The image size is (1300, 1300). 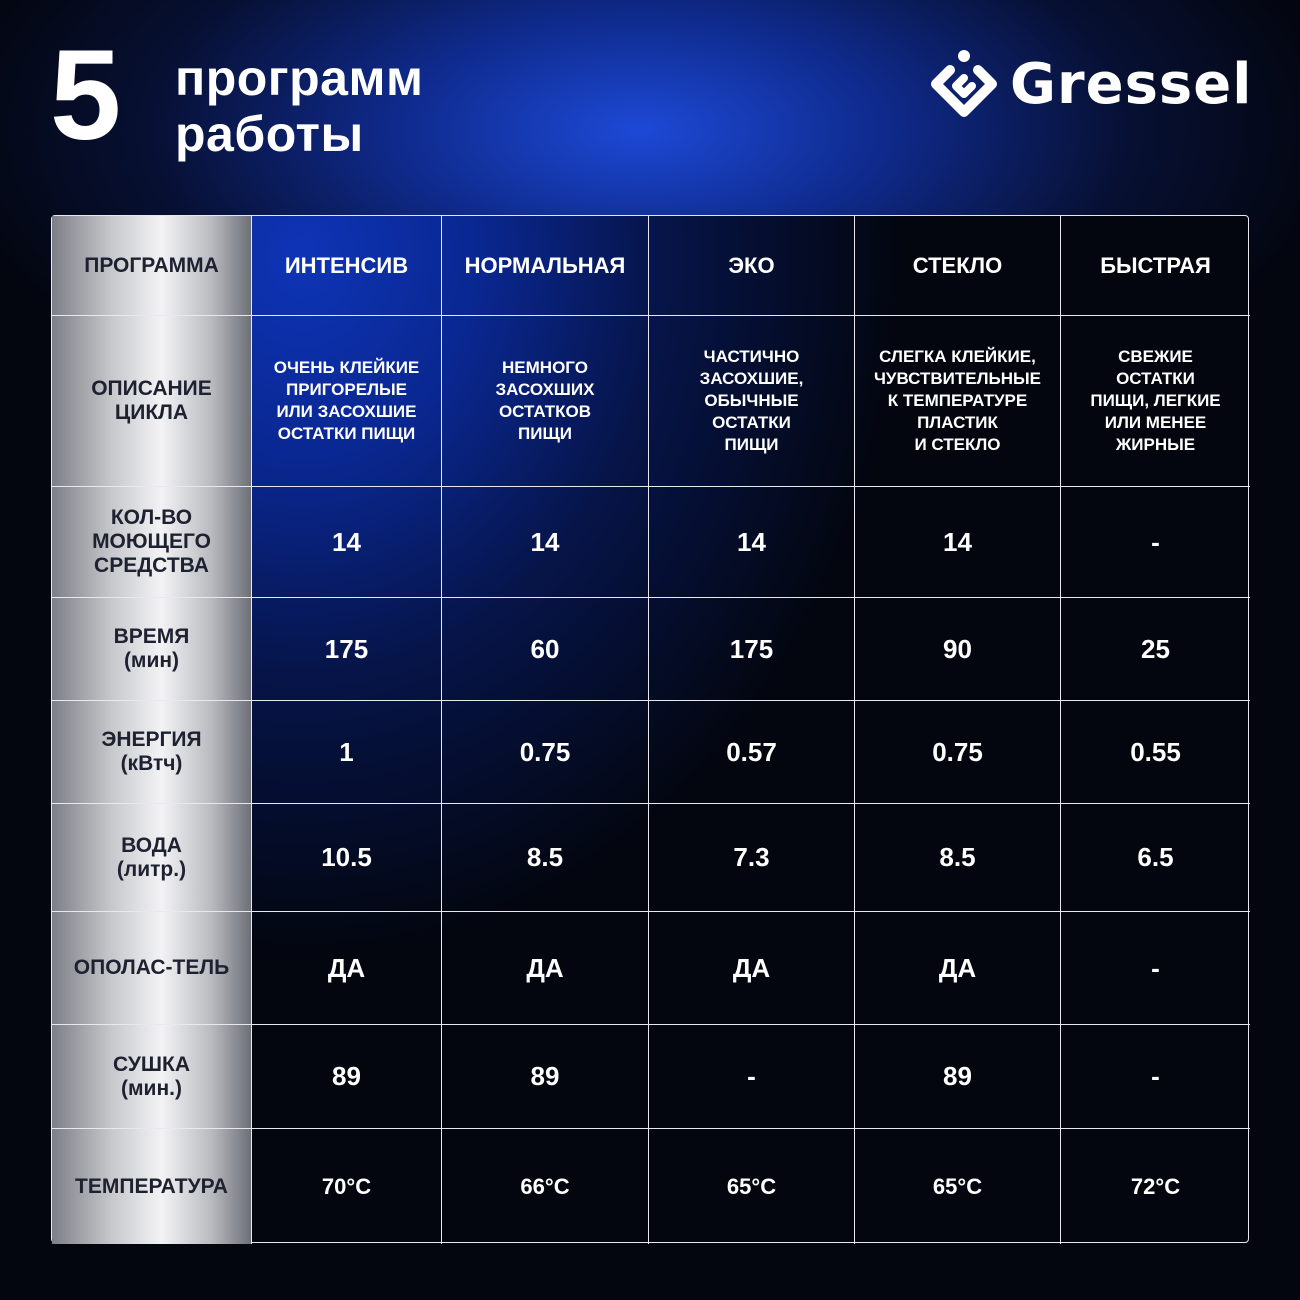 I want to click on row-label-text: ОПИСАНИЕ ЦИКЛА, so click(x=151, y=400).